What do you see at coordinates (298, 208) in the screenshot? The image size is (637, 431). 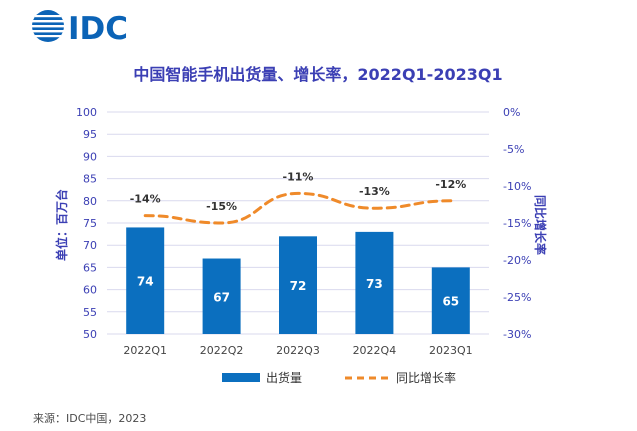 I see `growth-line` at bounding box center [298, 208].